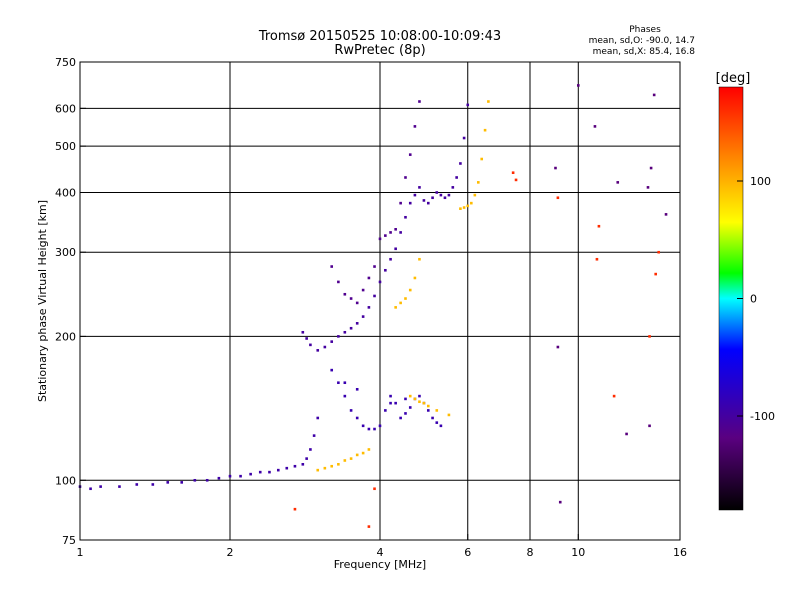  I want to click on stats-line-x: mean, sd,X: 85.4, 16.8, so click(644, 52).